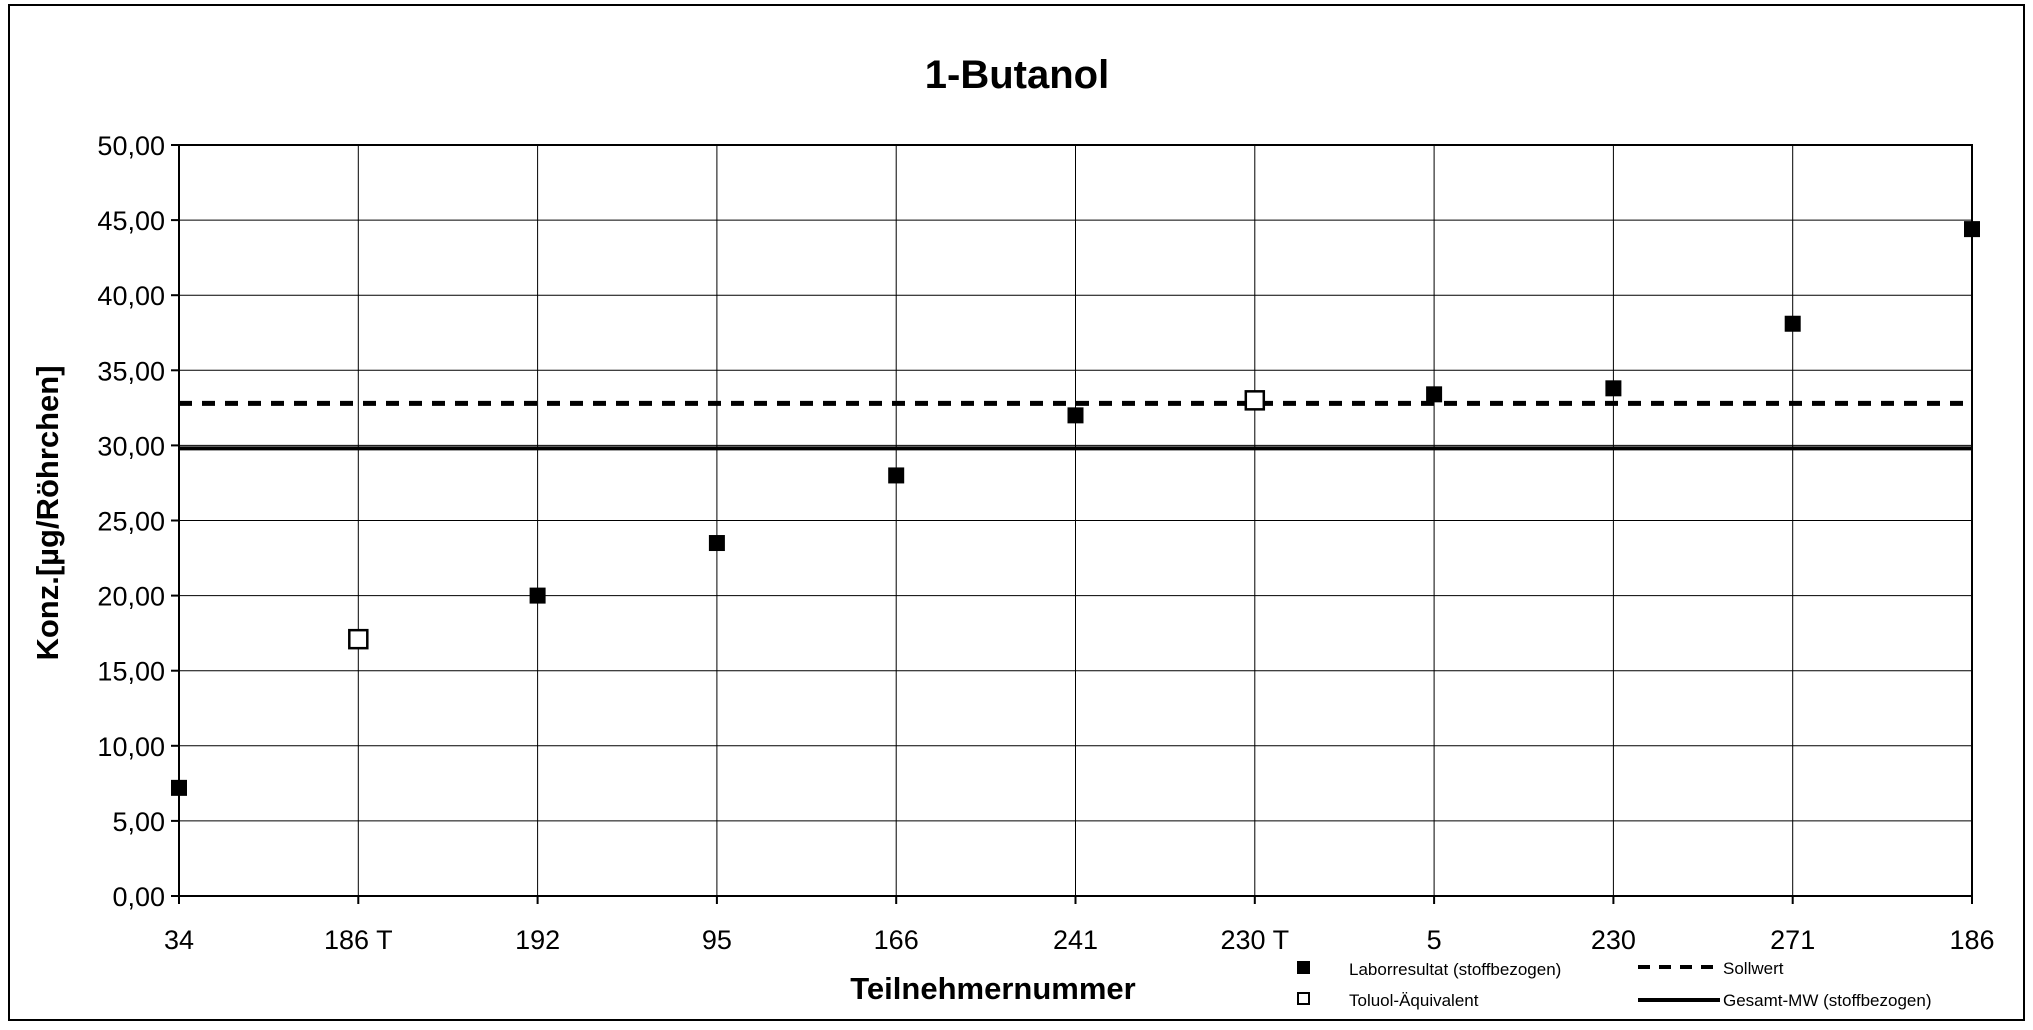 This screenshot has width=2033, height=1030. I want to click on y-tick-label: 25,00, so click(131, 522).